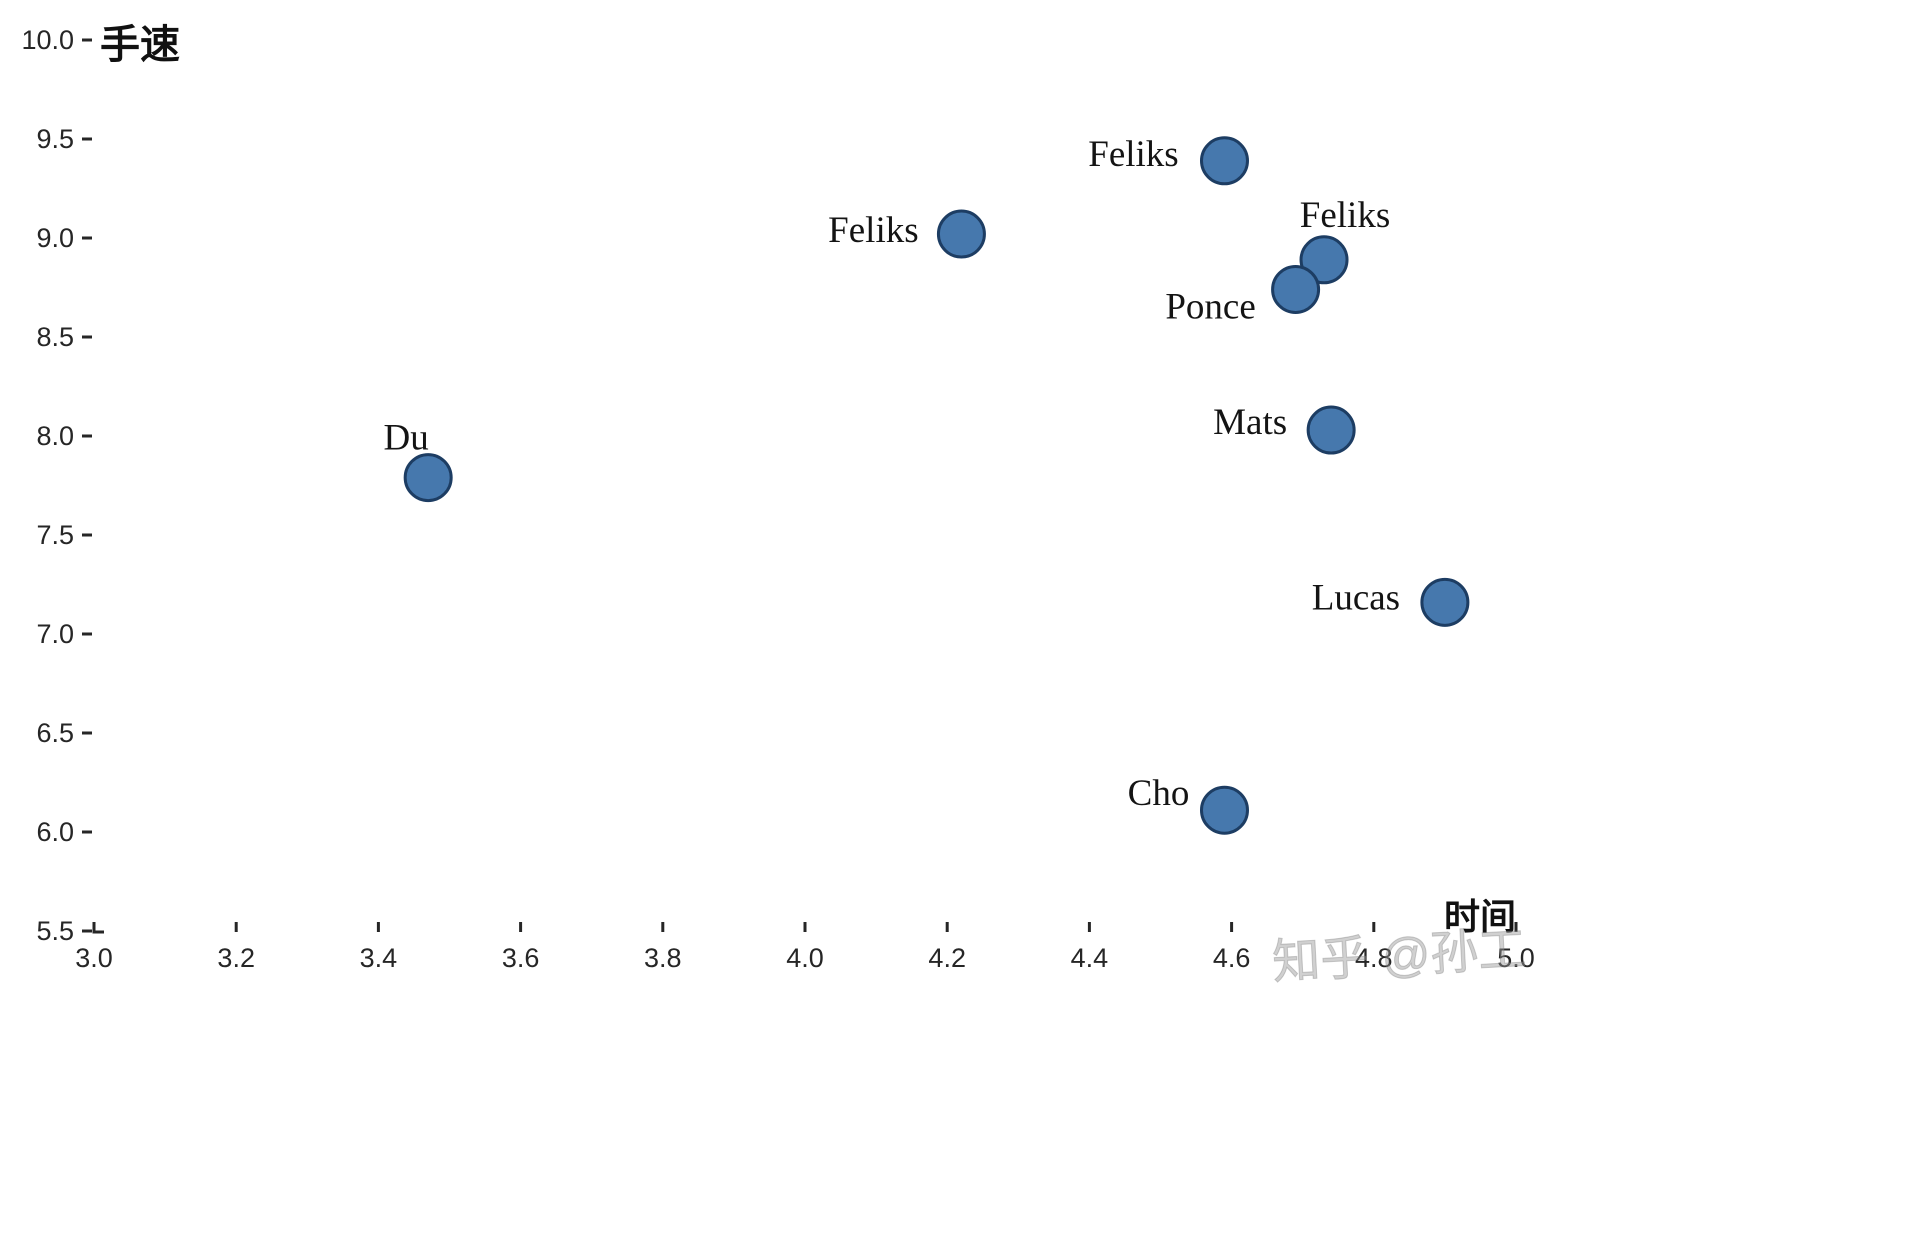  I want to click on x-tick-label: 4.6, so click(1232, 958).